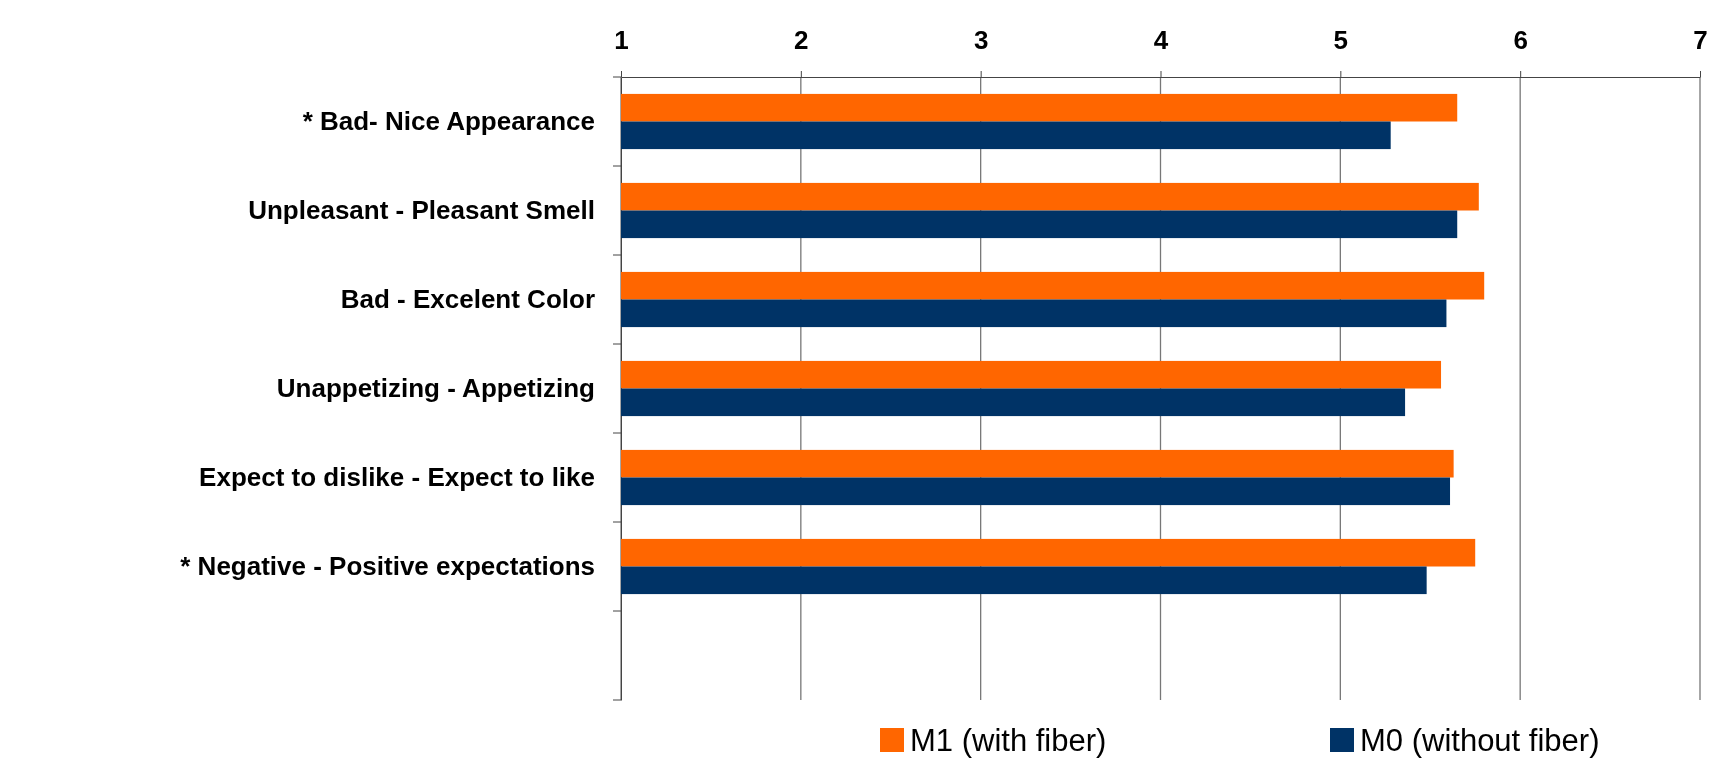 The width and height of the screenshot is (1724, 767). I want to click on y-tick-label: Unpleasant - Pleasant Smell, so click(421, 209).